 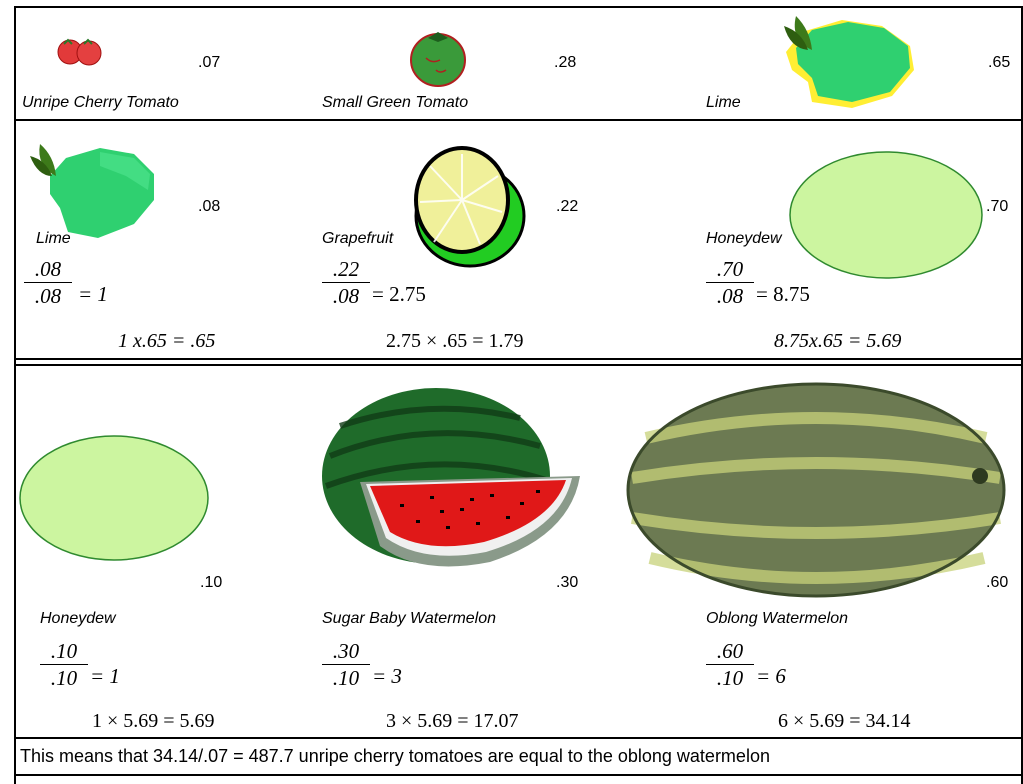 I want to click on green-tomato-icon, so click(x=438, y=59).